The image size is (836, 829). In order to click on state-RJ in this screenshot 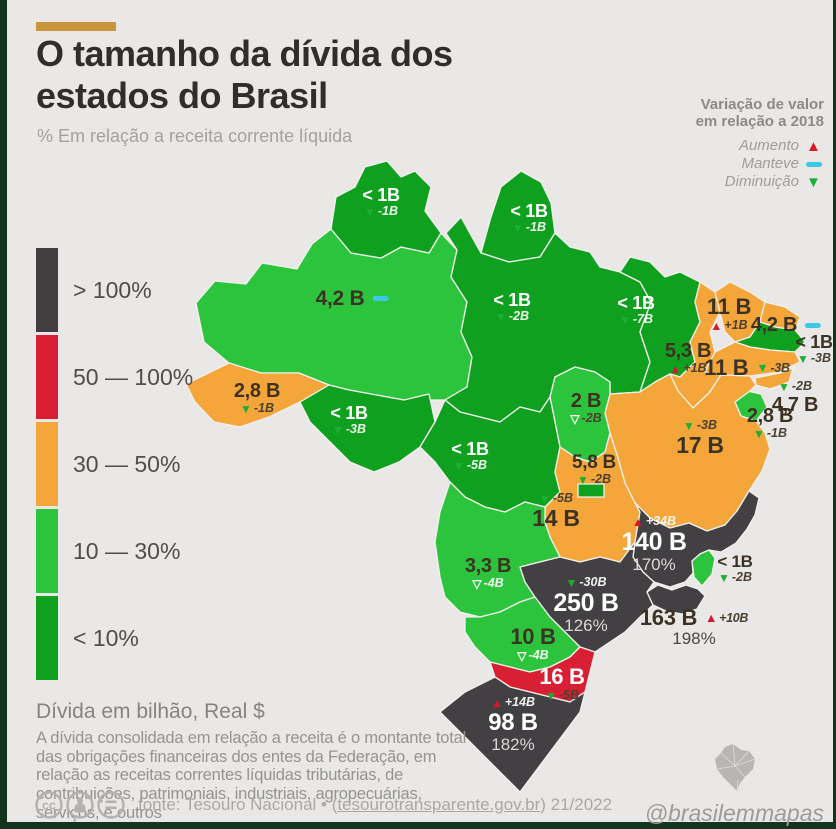, I will do `click(676, 599)`.